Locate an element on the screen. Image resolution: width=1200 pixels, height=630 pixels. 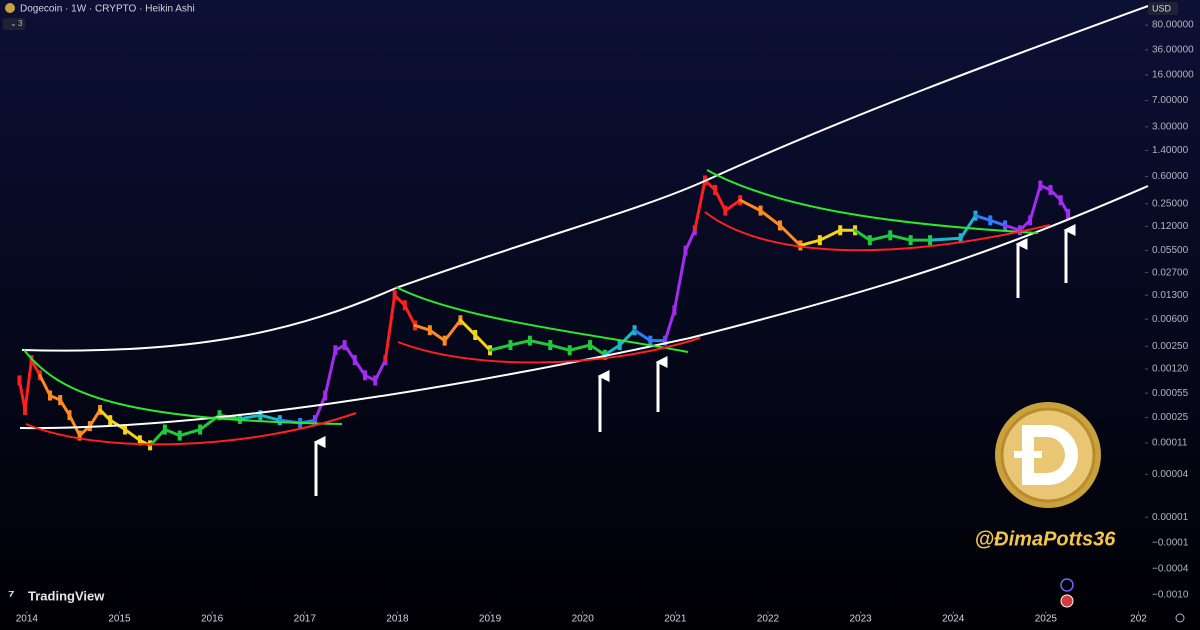
y-tick-label: 0.00120 is located at coordinates (1170, 369).